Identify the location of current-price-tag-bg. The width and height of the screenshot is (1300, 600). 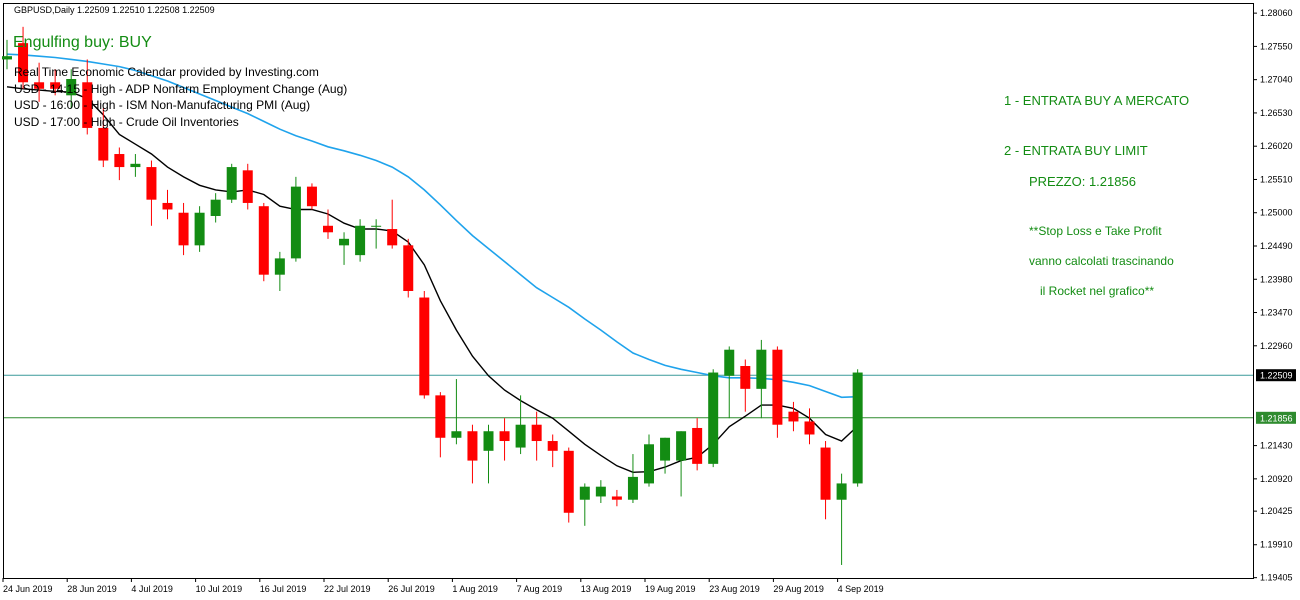
(1276, 375).